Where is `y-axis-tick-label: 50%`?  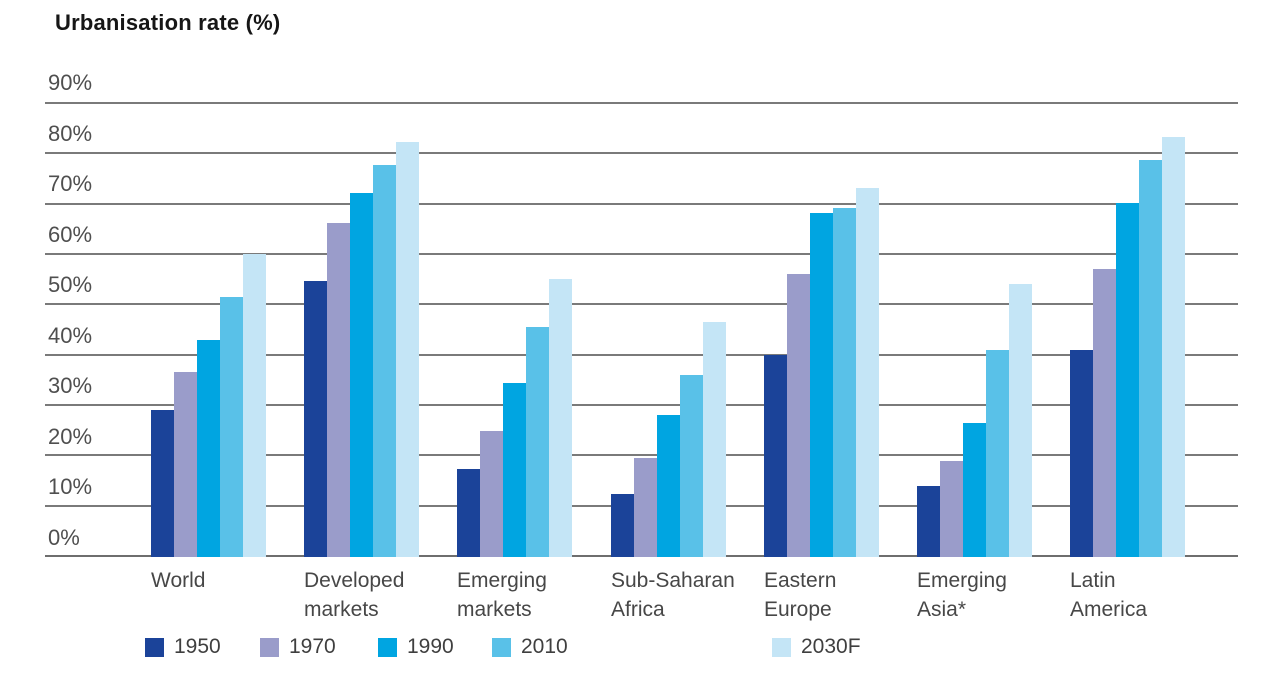 y-axis-tick-label: 50% is located at coordinates (70, 285).